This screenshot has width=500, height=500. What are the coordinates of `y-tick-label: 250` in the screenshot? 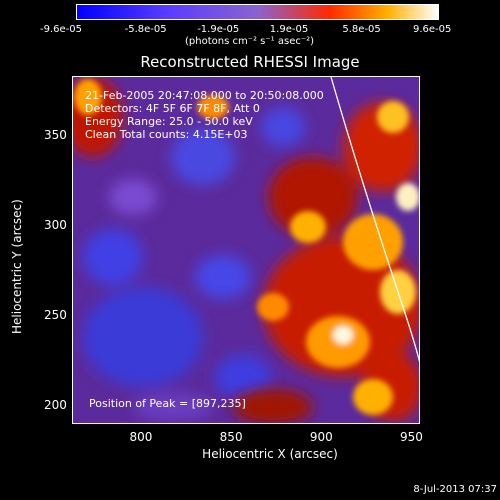 It's located at (55, 314).